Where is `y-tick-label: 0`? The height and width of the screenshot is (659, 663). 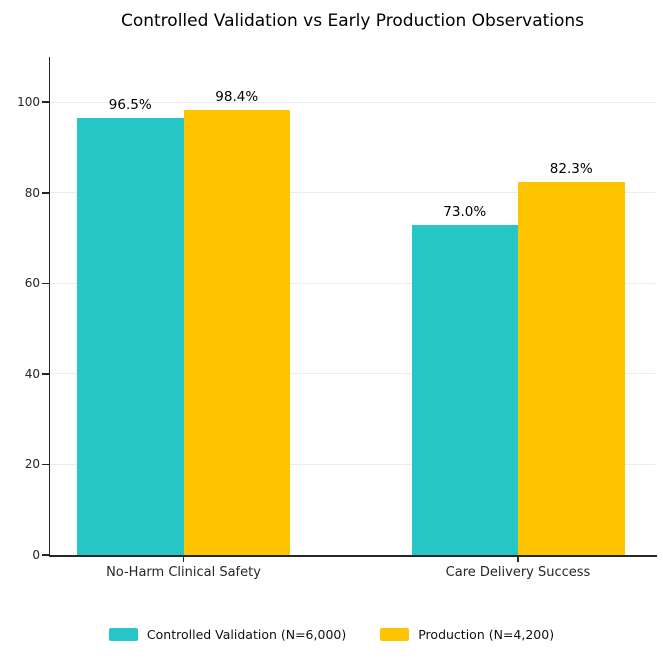 y-tick-label: 0 is located at coordinates (36, 555).